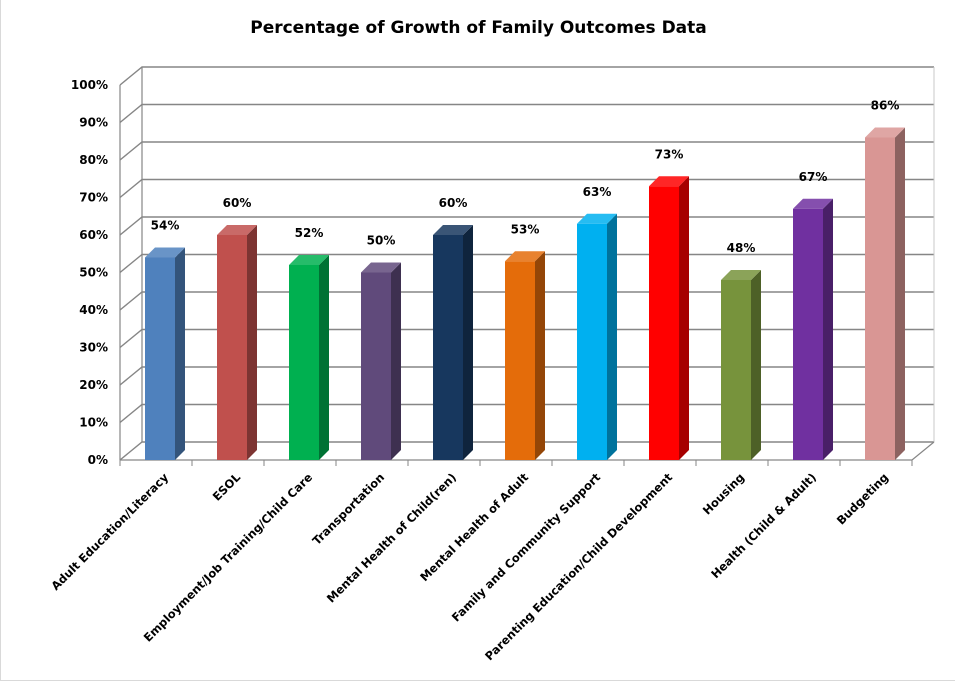  I want to click on x-category-label: Budgeting, so click(862, 498).